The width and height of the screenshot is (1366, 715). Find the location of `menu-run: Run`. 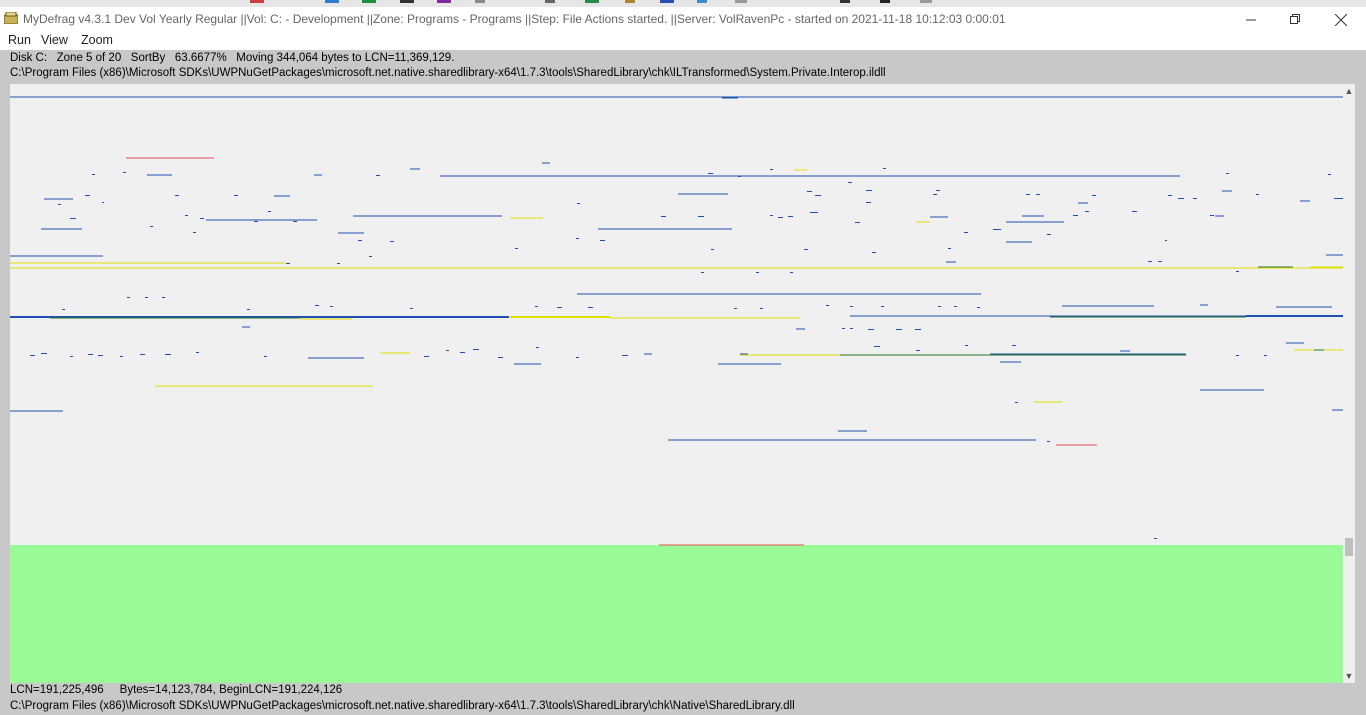

menu-run: Run is located at coordinates (19, 40).